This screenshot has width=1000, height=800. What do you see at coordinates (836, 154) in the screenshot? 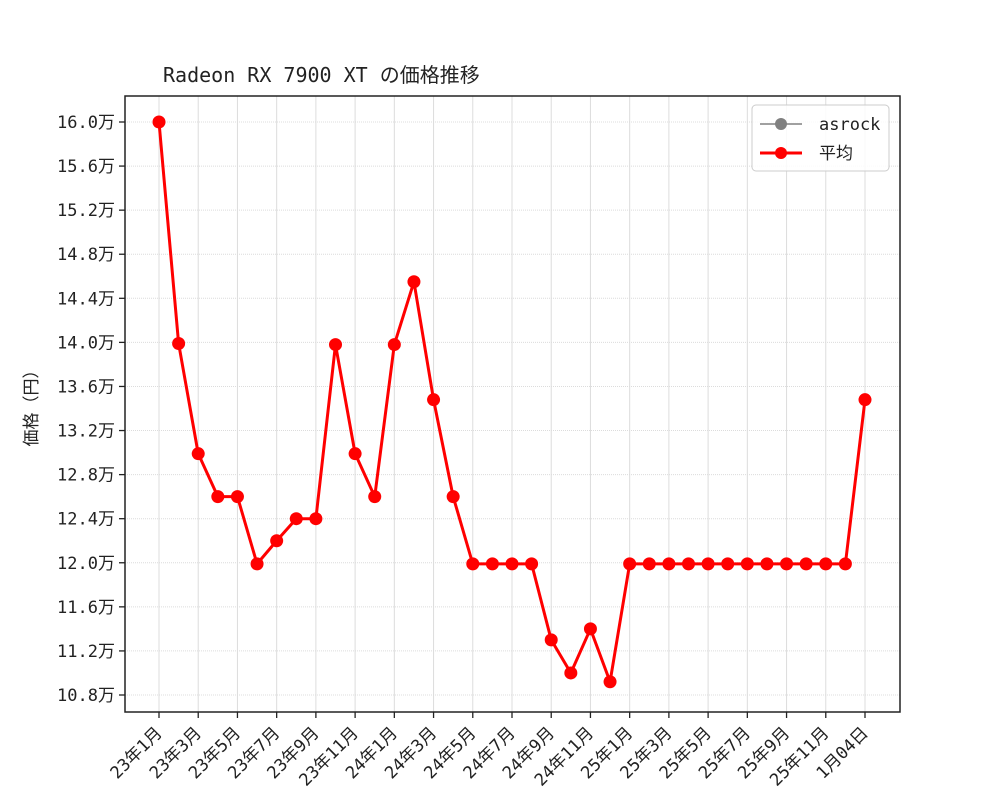
I see `legend-label-average: 平均` at bounding box center [836, 154].